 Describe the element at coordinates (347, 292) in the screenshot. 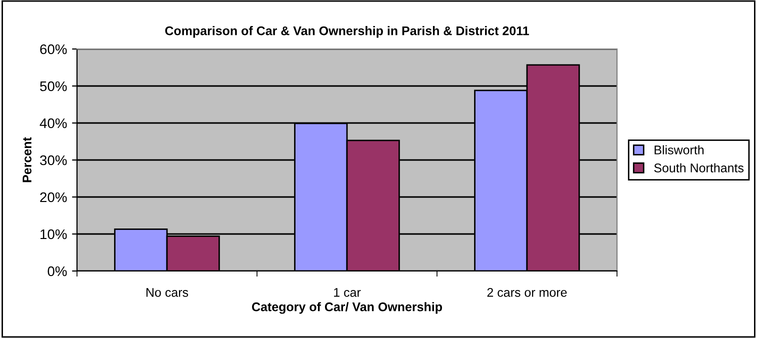

I see `x-tick-label: 1 car` at that location.